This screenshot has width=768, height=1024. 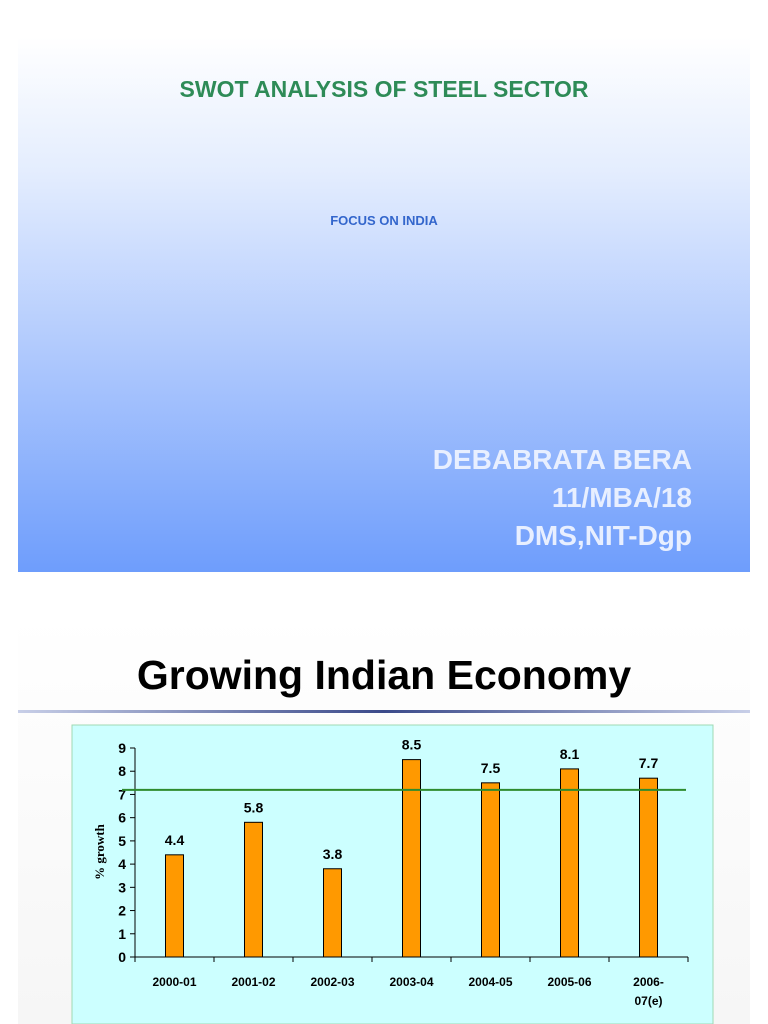 What do you see at coordinates (491, 768) in the screenshot?
I see `bar-data-label: 7.5` at bounding box center [491, 768].